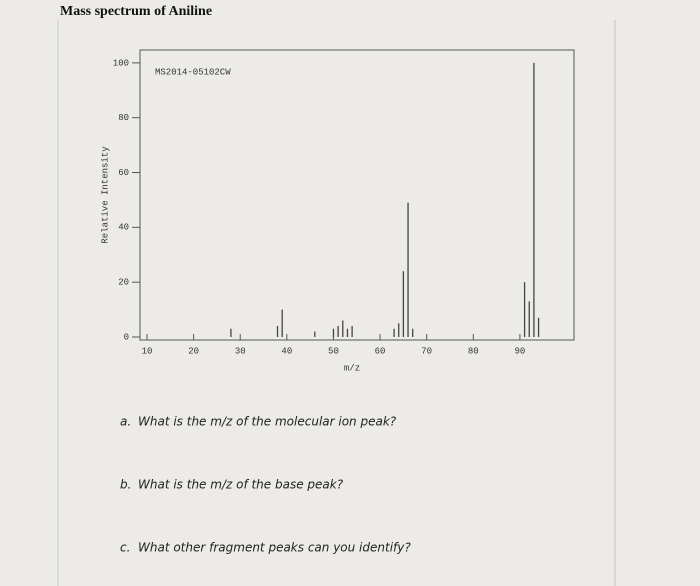 The image size is (700, 586). Describe the element at coordinates (121, 63) in the screenshot. I see `y-tick-label: 100` at that location.